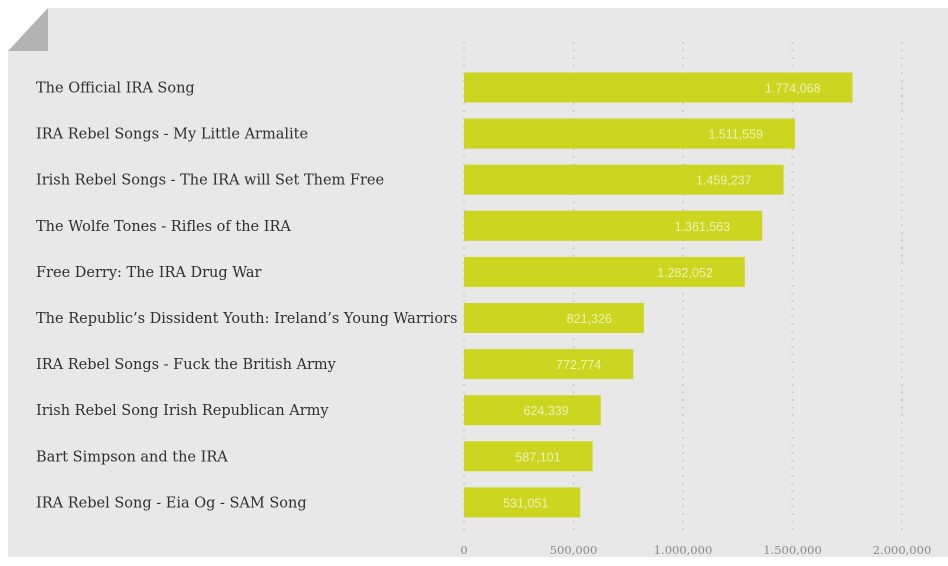  I want to click on category-label: The Wolfe Tones - Rifles of the IRA, so click(163, 227).